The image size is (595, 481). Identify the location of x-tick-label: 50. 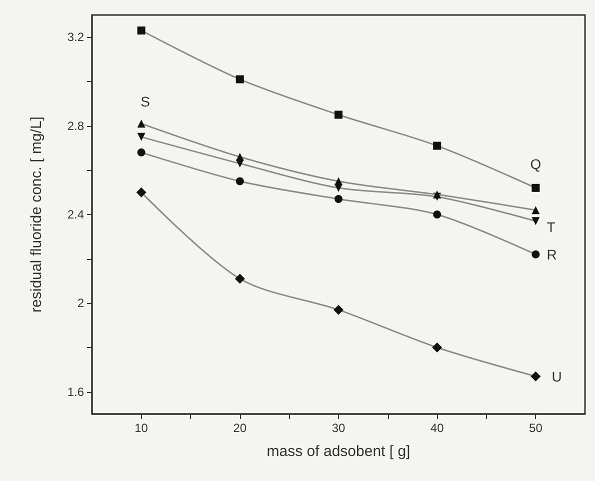
(536, 428).